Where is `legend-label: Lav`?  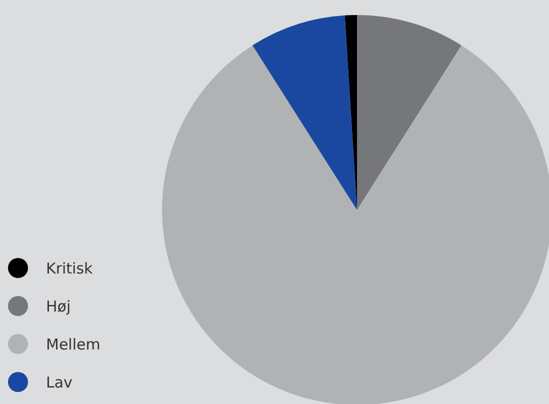 legend-label: Lav is located at coordinates (59, 382).